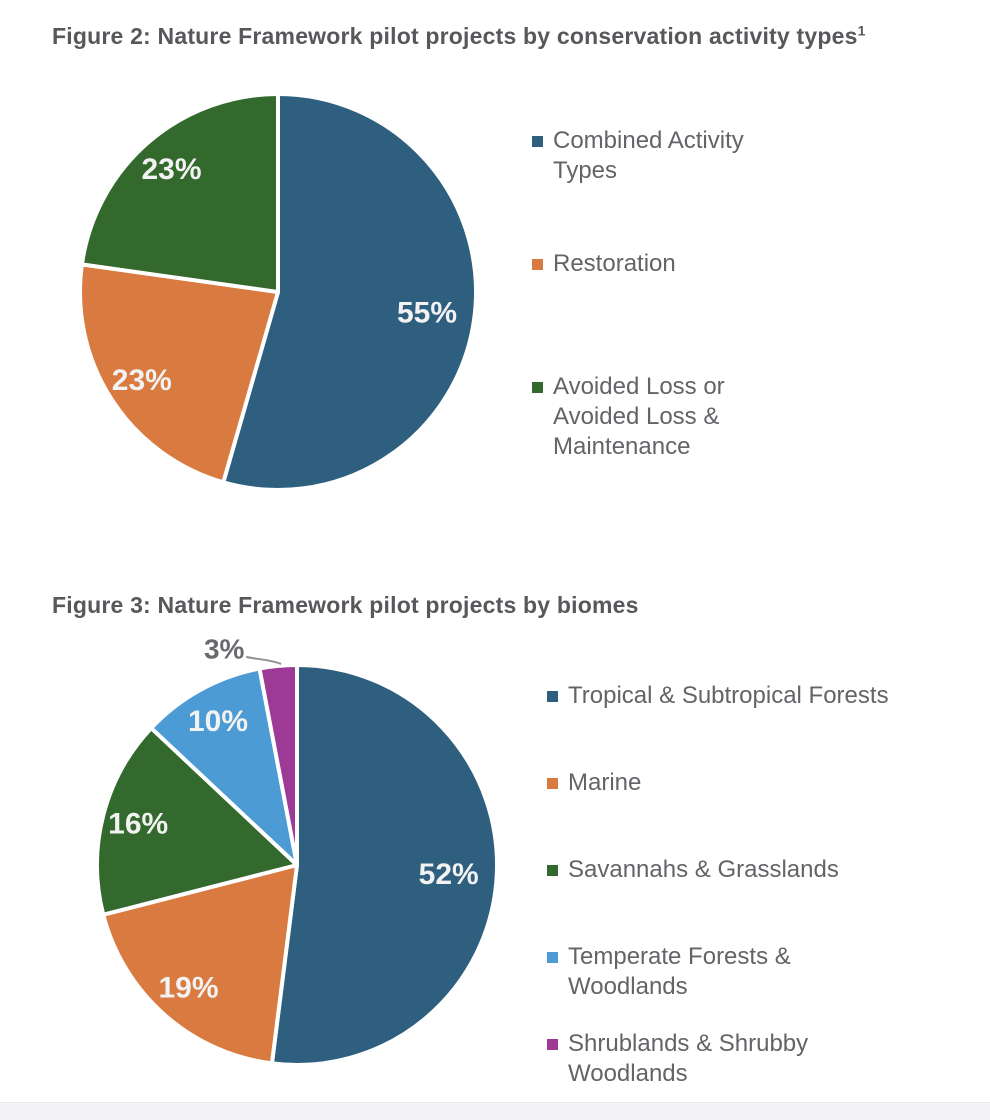 Image resolution: width=990 pixels, height=1120 pixels. Describe the element at coordinates (639, 416) in the screenshot. I see `legend-label-avoided-loss-or-avoided-loss-maintenance: Avoided Loss or Avoided Loss & Maintenance` at that location.